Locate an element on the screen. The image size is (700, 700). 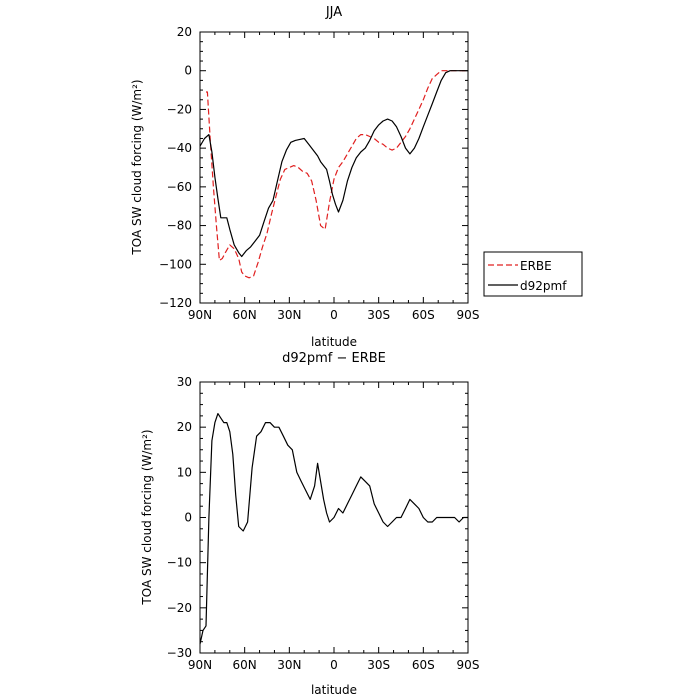
top-chart-ytick-label: 20 is located at coordinates (184, 32).